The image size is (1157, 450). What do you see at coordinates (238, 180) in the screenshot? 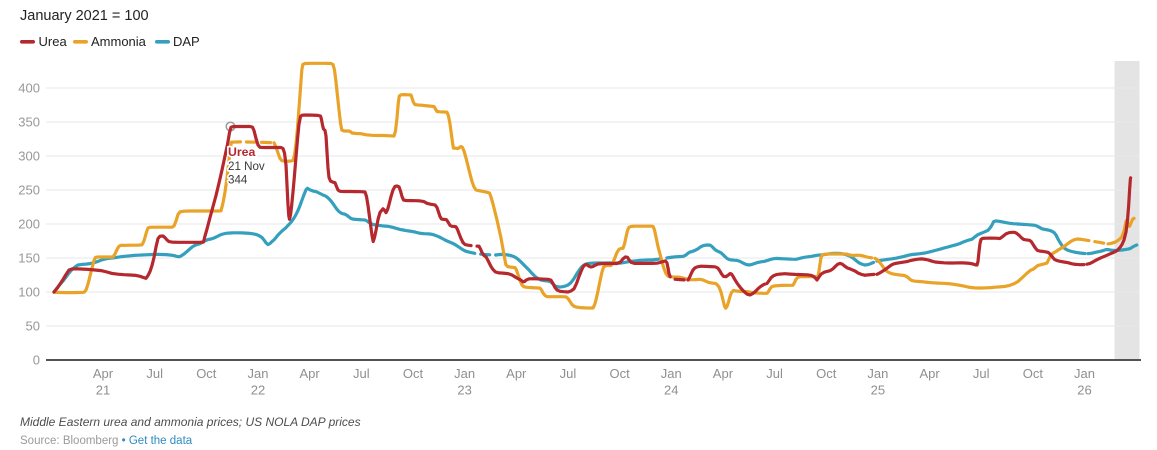
I see `svg-text: 344` at bounding box center [238, 180].